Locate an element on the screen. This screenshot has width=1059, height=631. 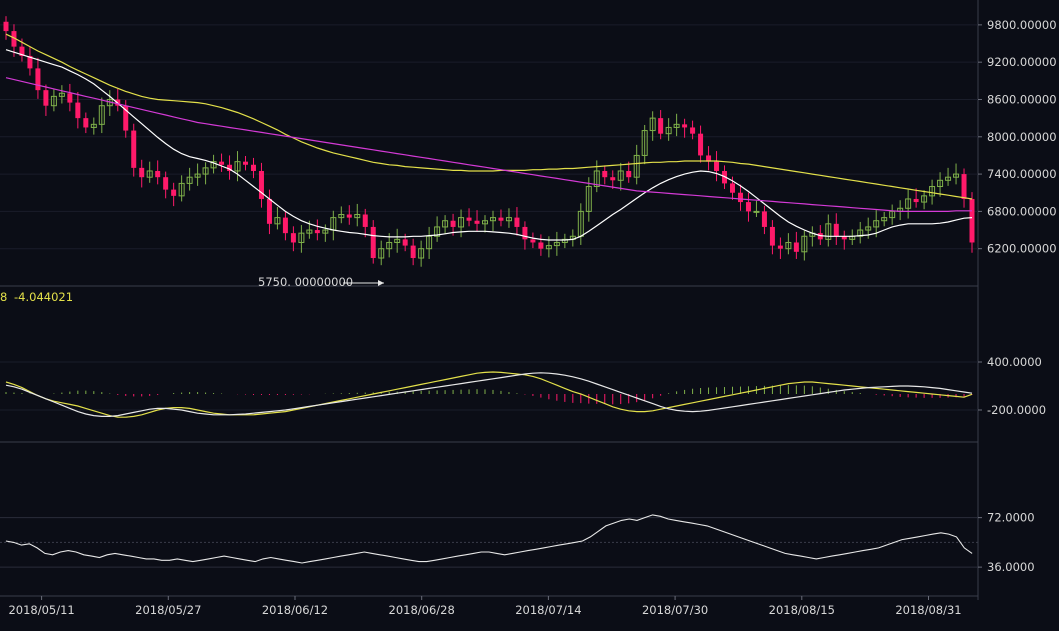
price-tick-label: 9200.00000 is located at coordinates (1022, 62).